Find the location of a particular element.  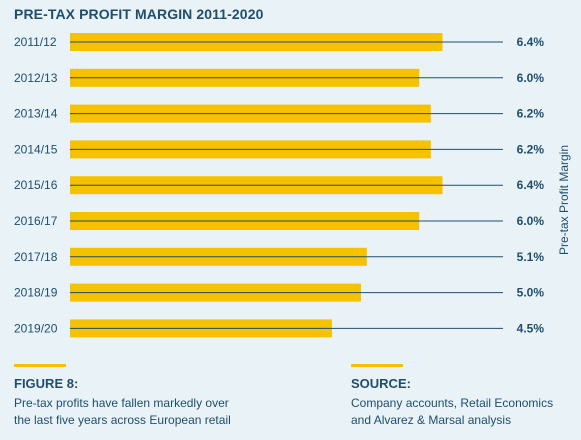

category-label: 2013/14 is located at coordinates (36, 114).